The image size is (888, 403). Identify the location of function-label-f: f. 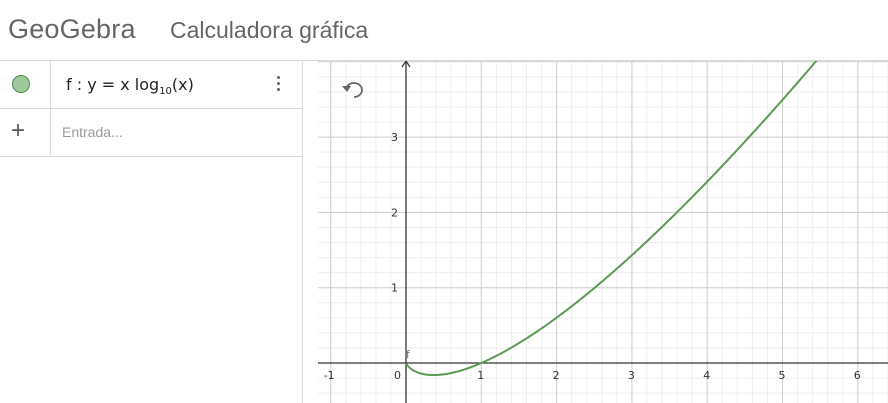
(408, 354).